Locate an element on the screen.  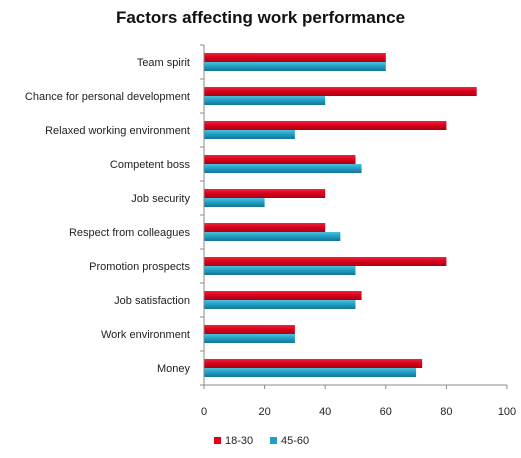
category-label: Job satisfaction is located at coordinates (152, 301).